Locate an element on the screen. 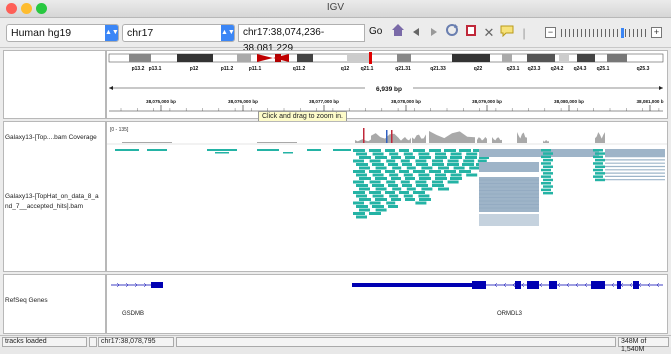 The image size is (671, 354). coverage-low is located at coordinates (147, 142).